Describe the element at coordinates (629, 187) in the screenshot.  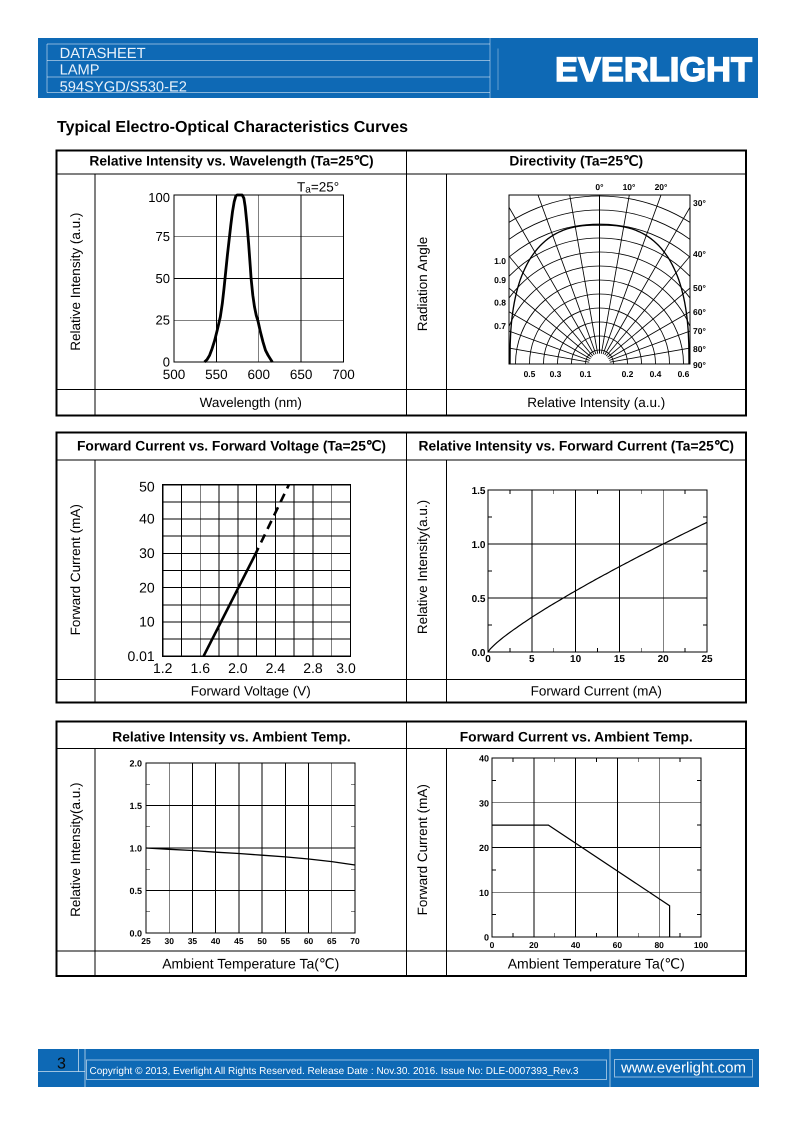
I see `svg-text: 10°` at that location.